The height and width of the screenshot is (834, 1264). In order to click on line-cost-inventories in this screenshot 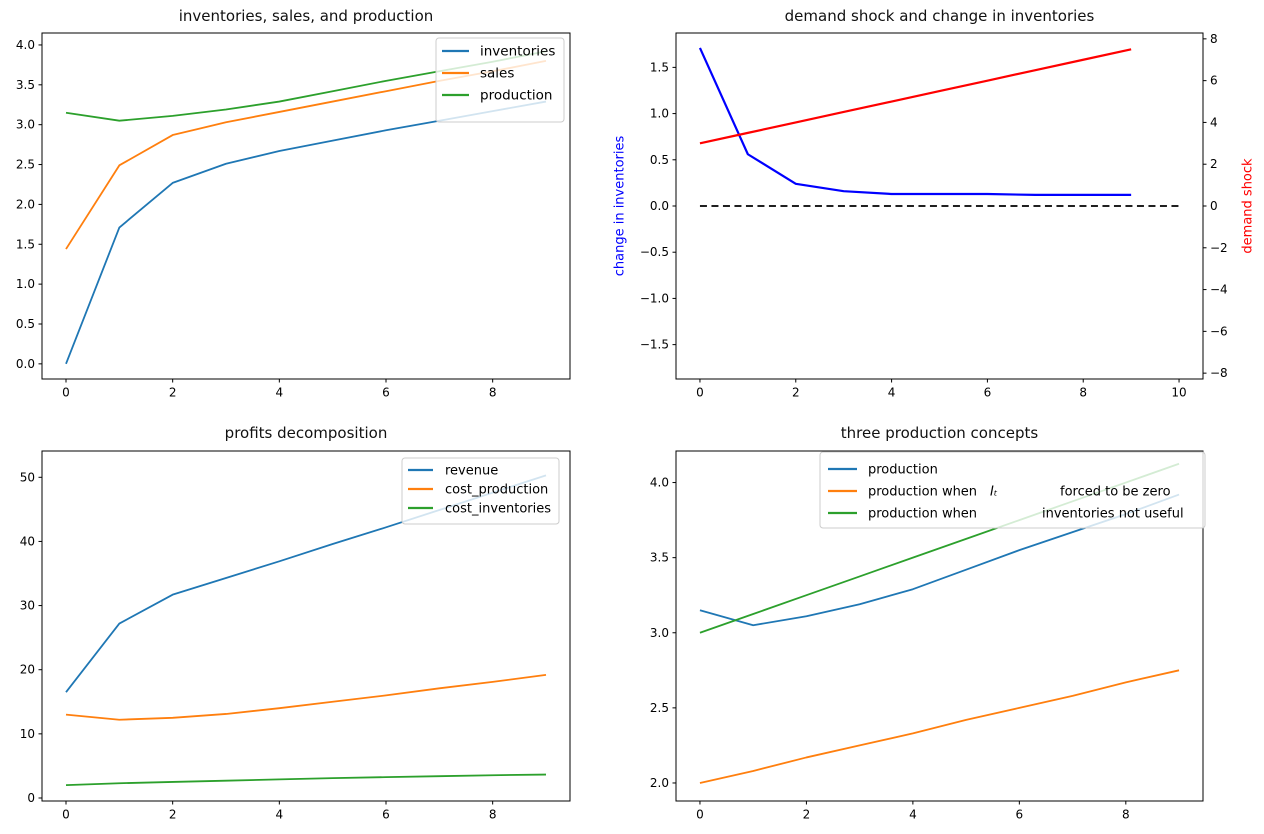, I will do `click(306, 780)`.